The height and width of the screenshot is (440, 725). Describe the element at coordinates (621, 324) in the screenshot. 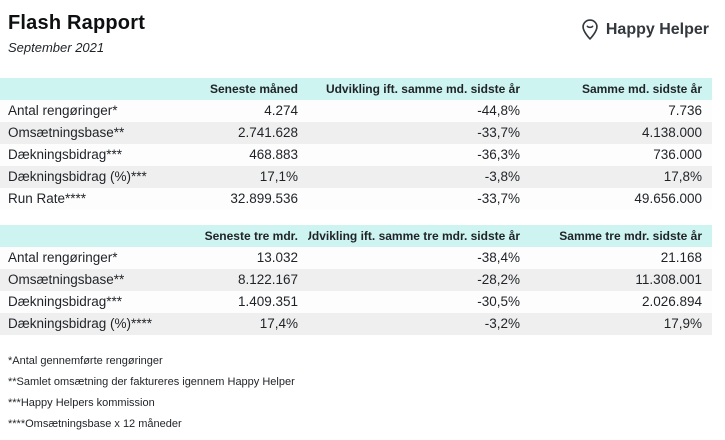

I see `cell-value: 17,9%` at that location.